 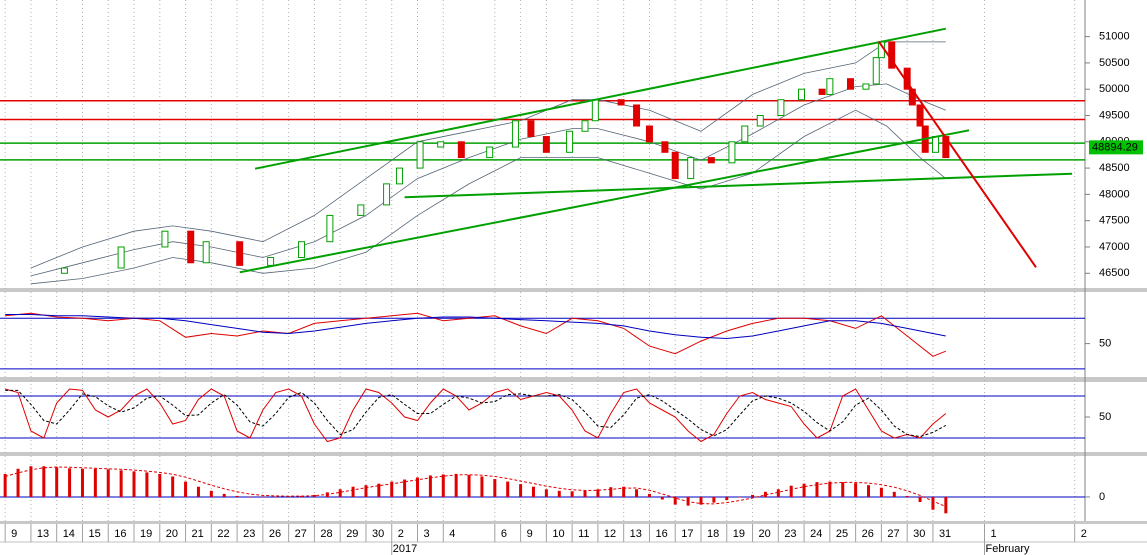 What do you see at coordinates (301, 534) in the screenshot?
I see `x-tick-label: 27` at bounding box center [301, 534].